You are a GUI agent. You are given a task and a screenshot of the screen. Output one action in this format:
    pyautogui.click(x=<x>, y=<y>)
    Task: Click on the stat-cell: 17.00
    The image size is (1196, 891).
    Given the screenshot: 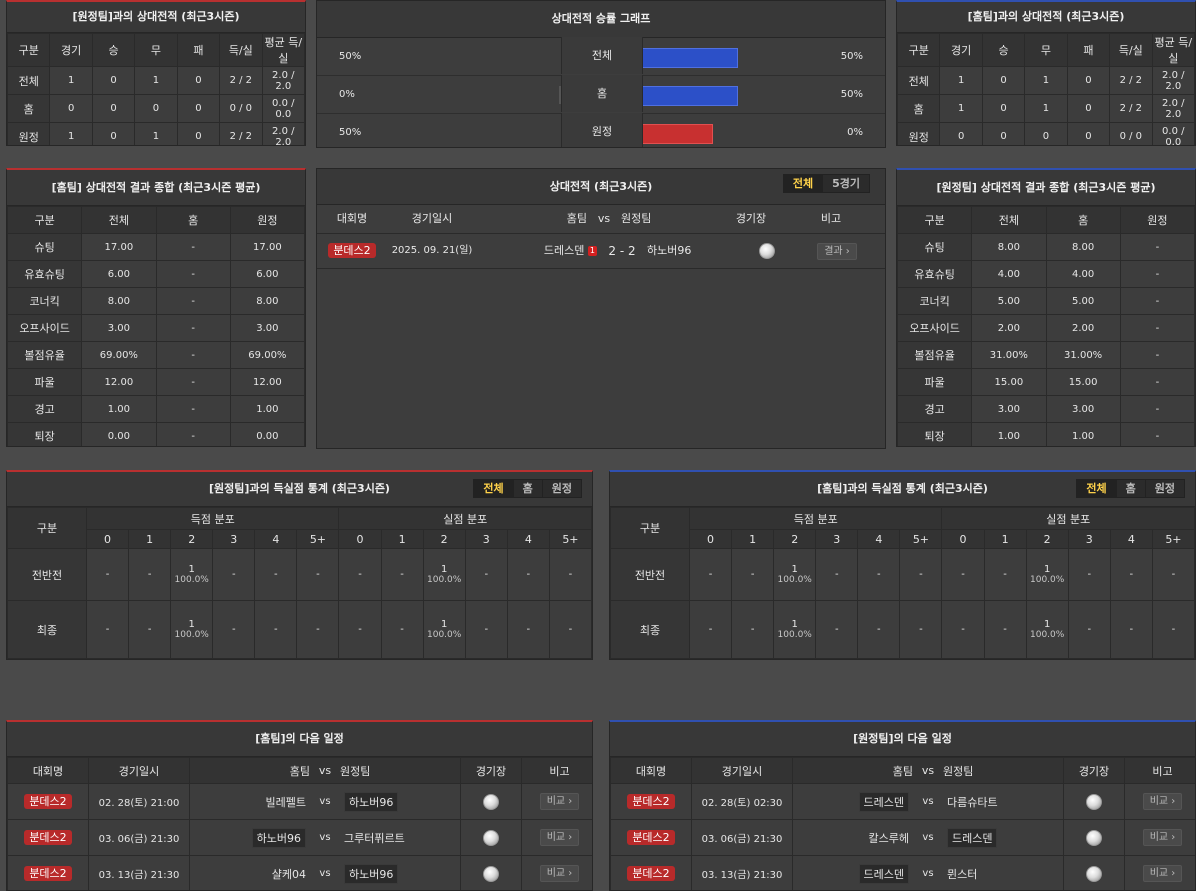 What is the action you would take?
    pyautogui.click(x=267, y=247)
    